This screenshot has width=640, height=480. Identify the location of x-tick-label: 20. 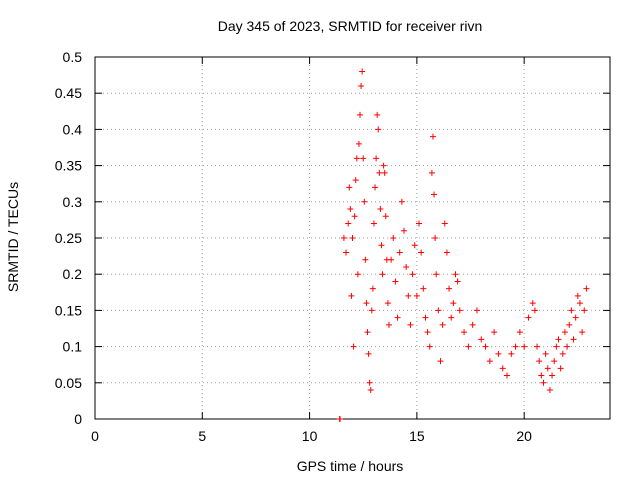
(524, 436).